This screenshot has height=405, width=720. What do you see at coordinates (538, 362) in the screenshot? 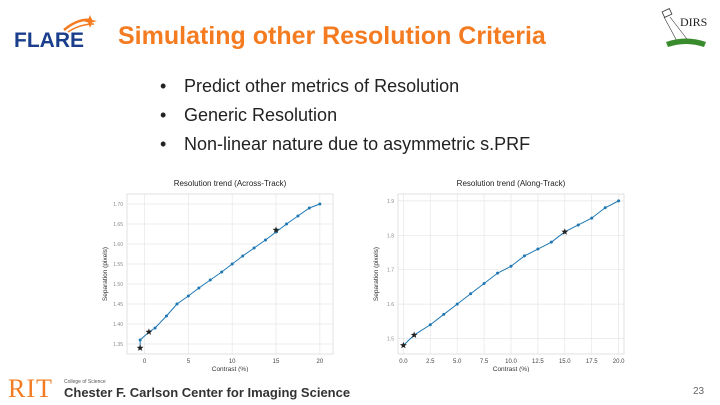
I see `x-tick-label: 12.5` at bounding box center [538, 362].